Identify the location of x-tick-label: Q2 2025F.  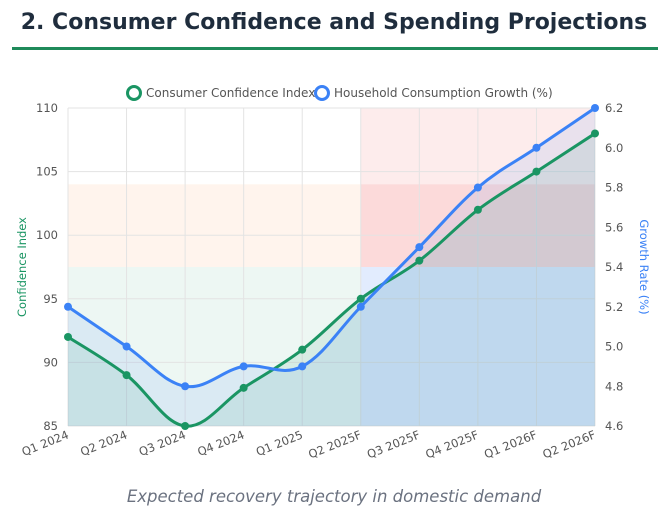
(334, 445).